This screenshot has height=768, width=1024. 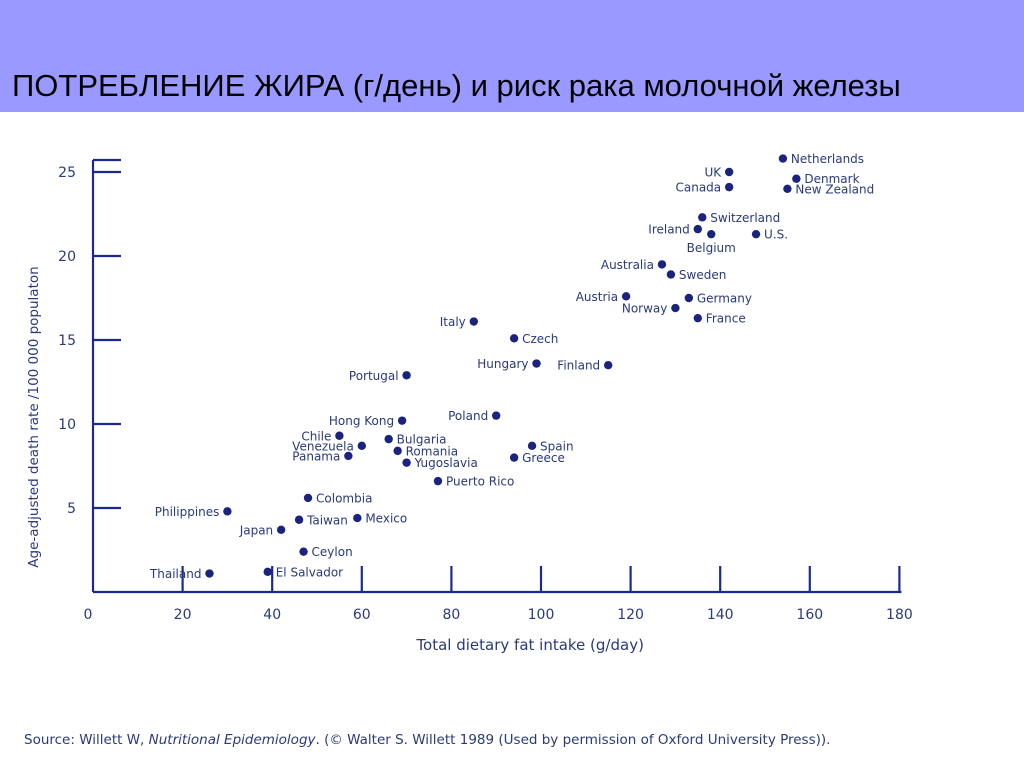 I want to click on data-point-bulgaria, so click(x=388, y=439).